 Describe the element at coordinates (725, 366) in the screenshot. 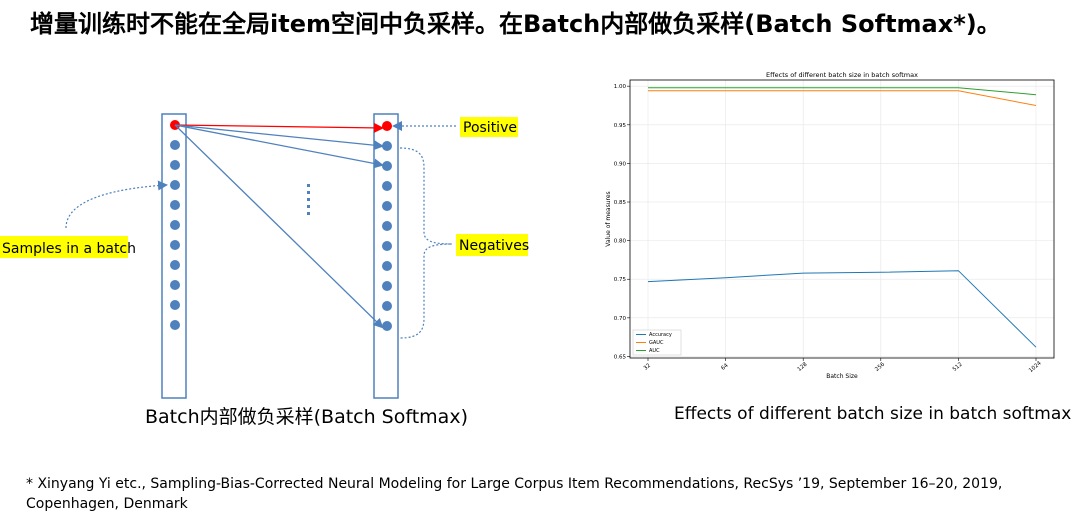

I see `x-tick-label: 64` at that location.